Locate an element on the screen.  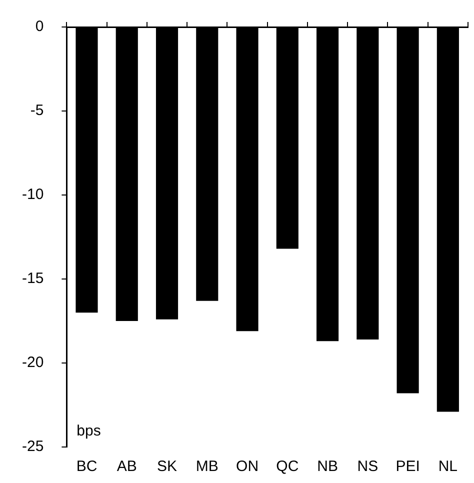
x-tick-label: BC is located at coordinates (87, 467).